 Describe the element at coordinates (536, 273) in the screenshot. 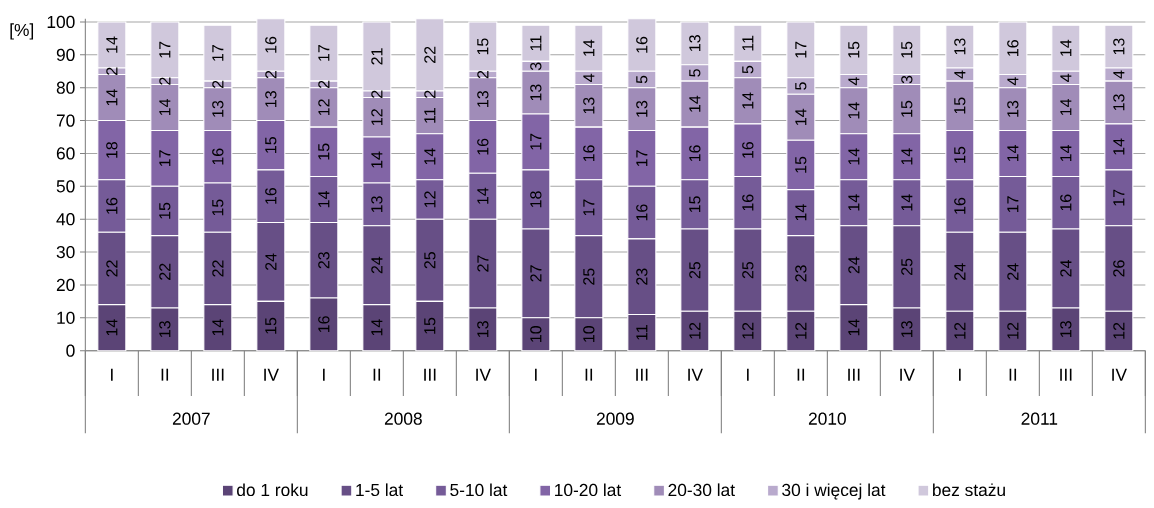

I see `data-label: 27` at that location.